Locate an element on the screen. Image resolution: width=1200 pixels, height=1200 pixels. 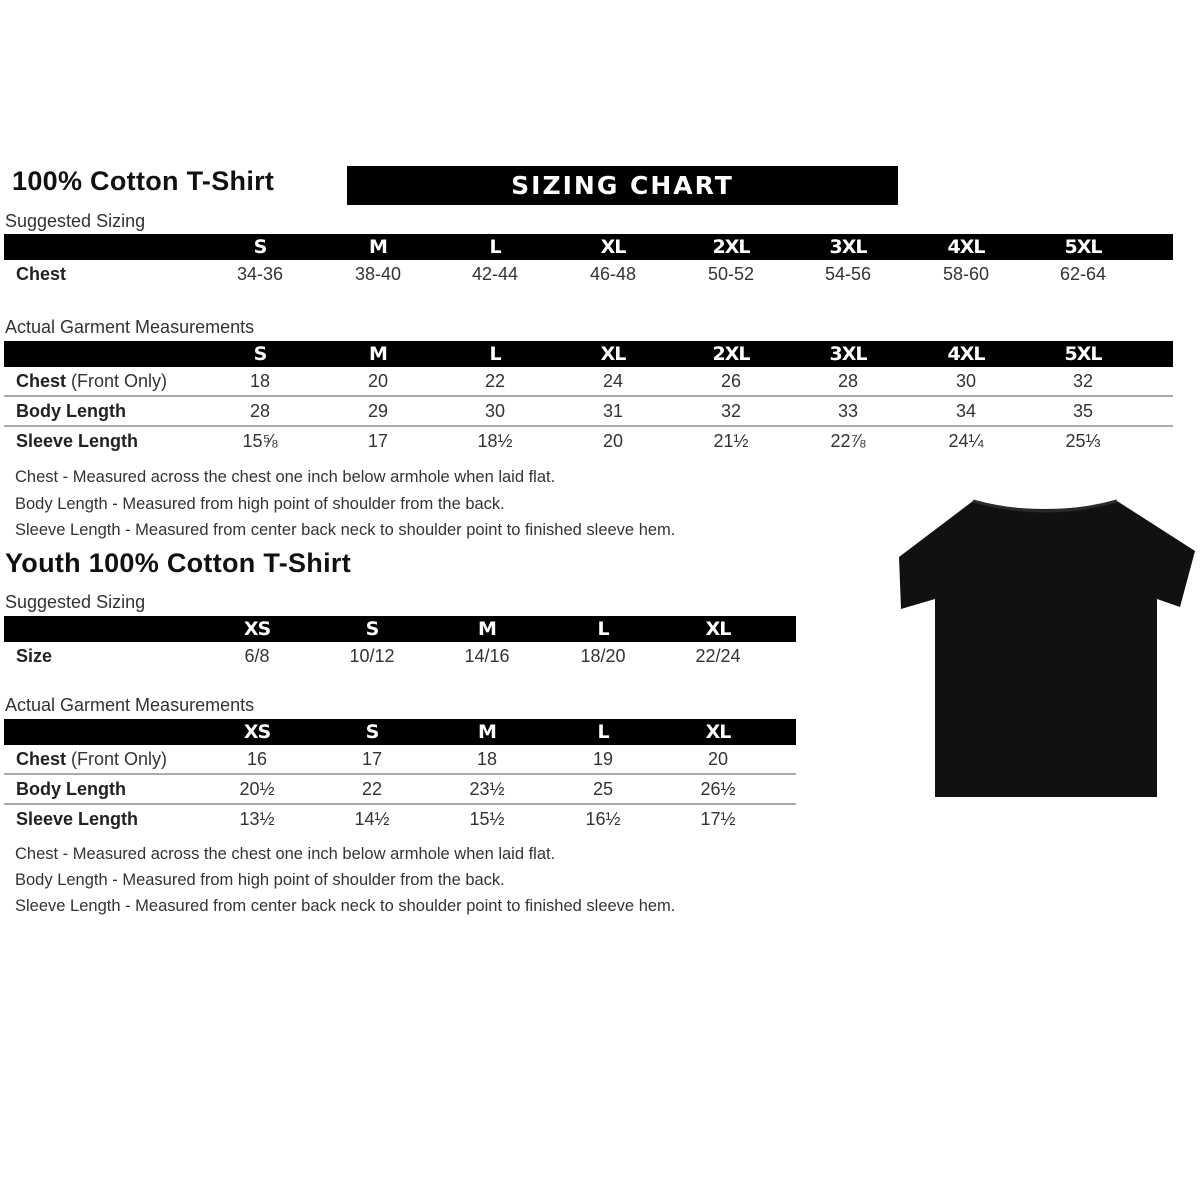
cell-value: 31 is located at coordinates (613, 411).